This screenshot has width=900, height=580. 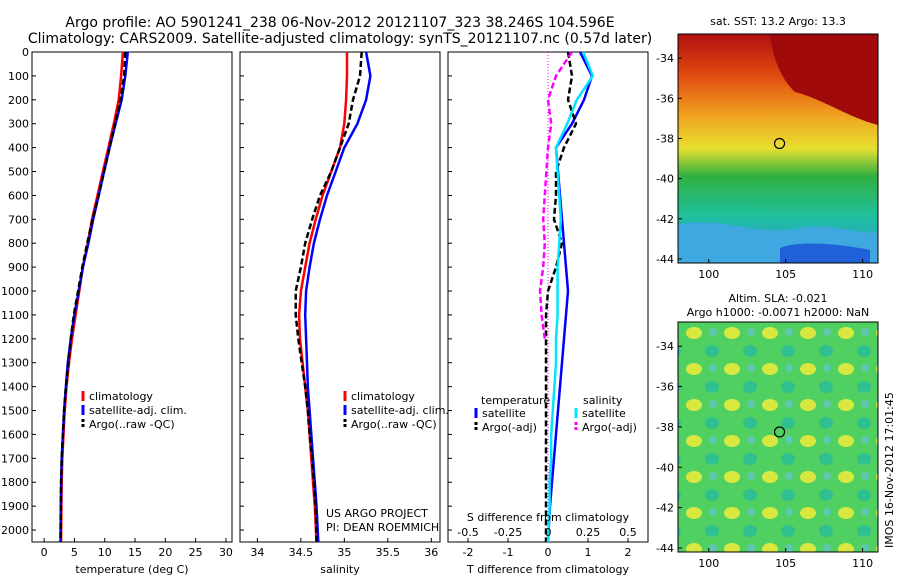 What do you see at coordinates (777, 298) in the screenshot?
I see `sla-map-title-line1: Altim. SLA: -0.021` at bounding box center [777, 298].